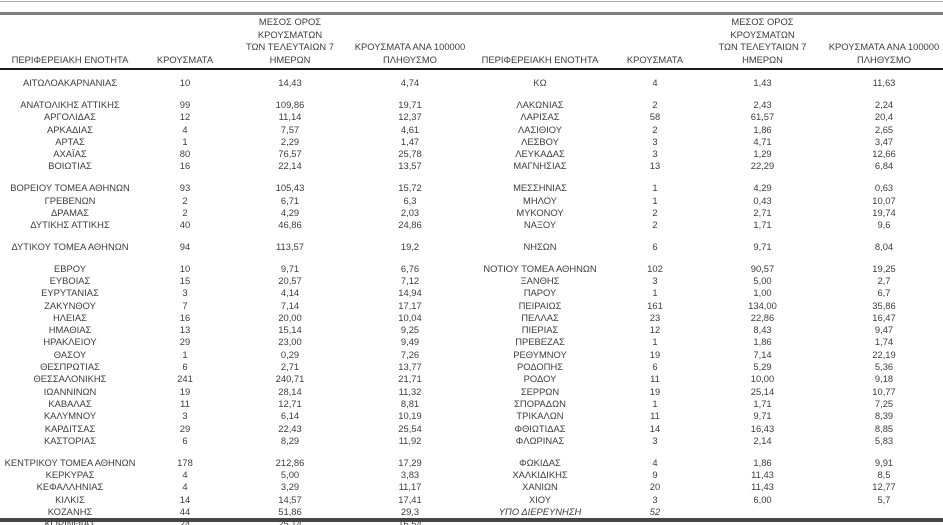 The height and width of the screenshot is (525, 943). Describe the element at coordinates (540, 166) in the screenshot. I see `right-region-cell: ΜΑΓΝΗΣΙΑΣ` at that location.